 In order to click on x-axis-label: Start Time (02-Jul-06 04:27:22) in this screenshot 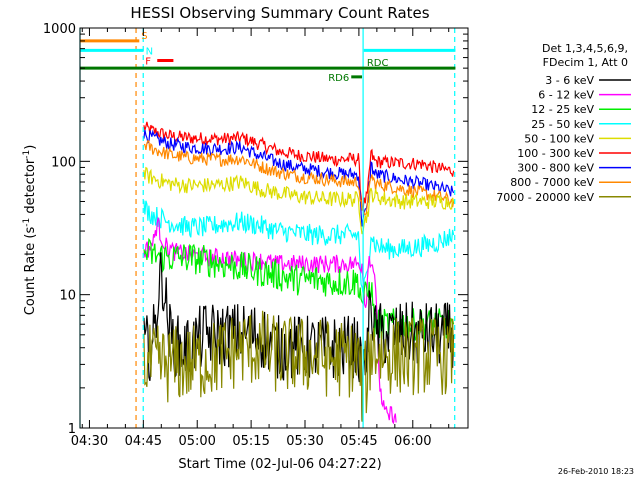, I will do `click(279, 464)`.